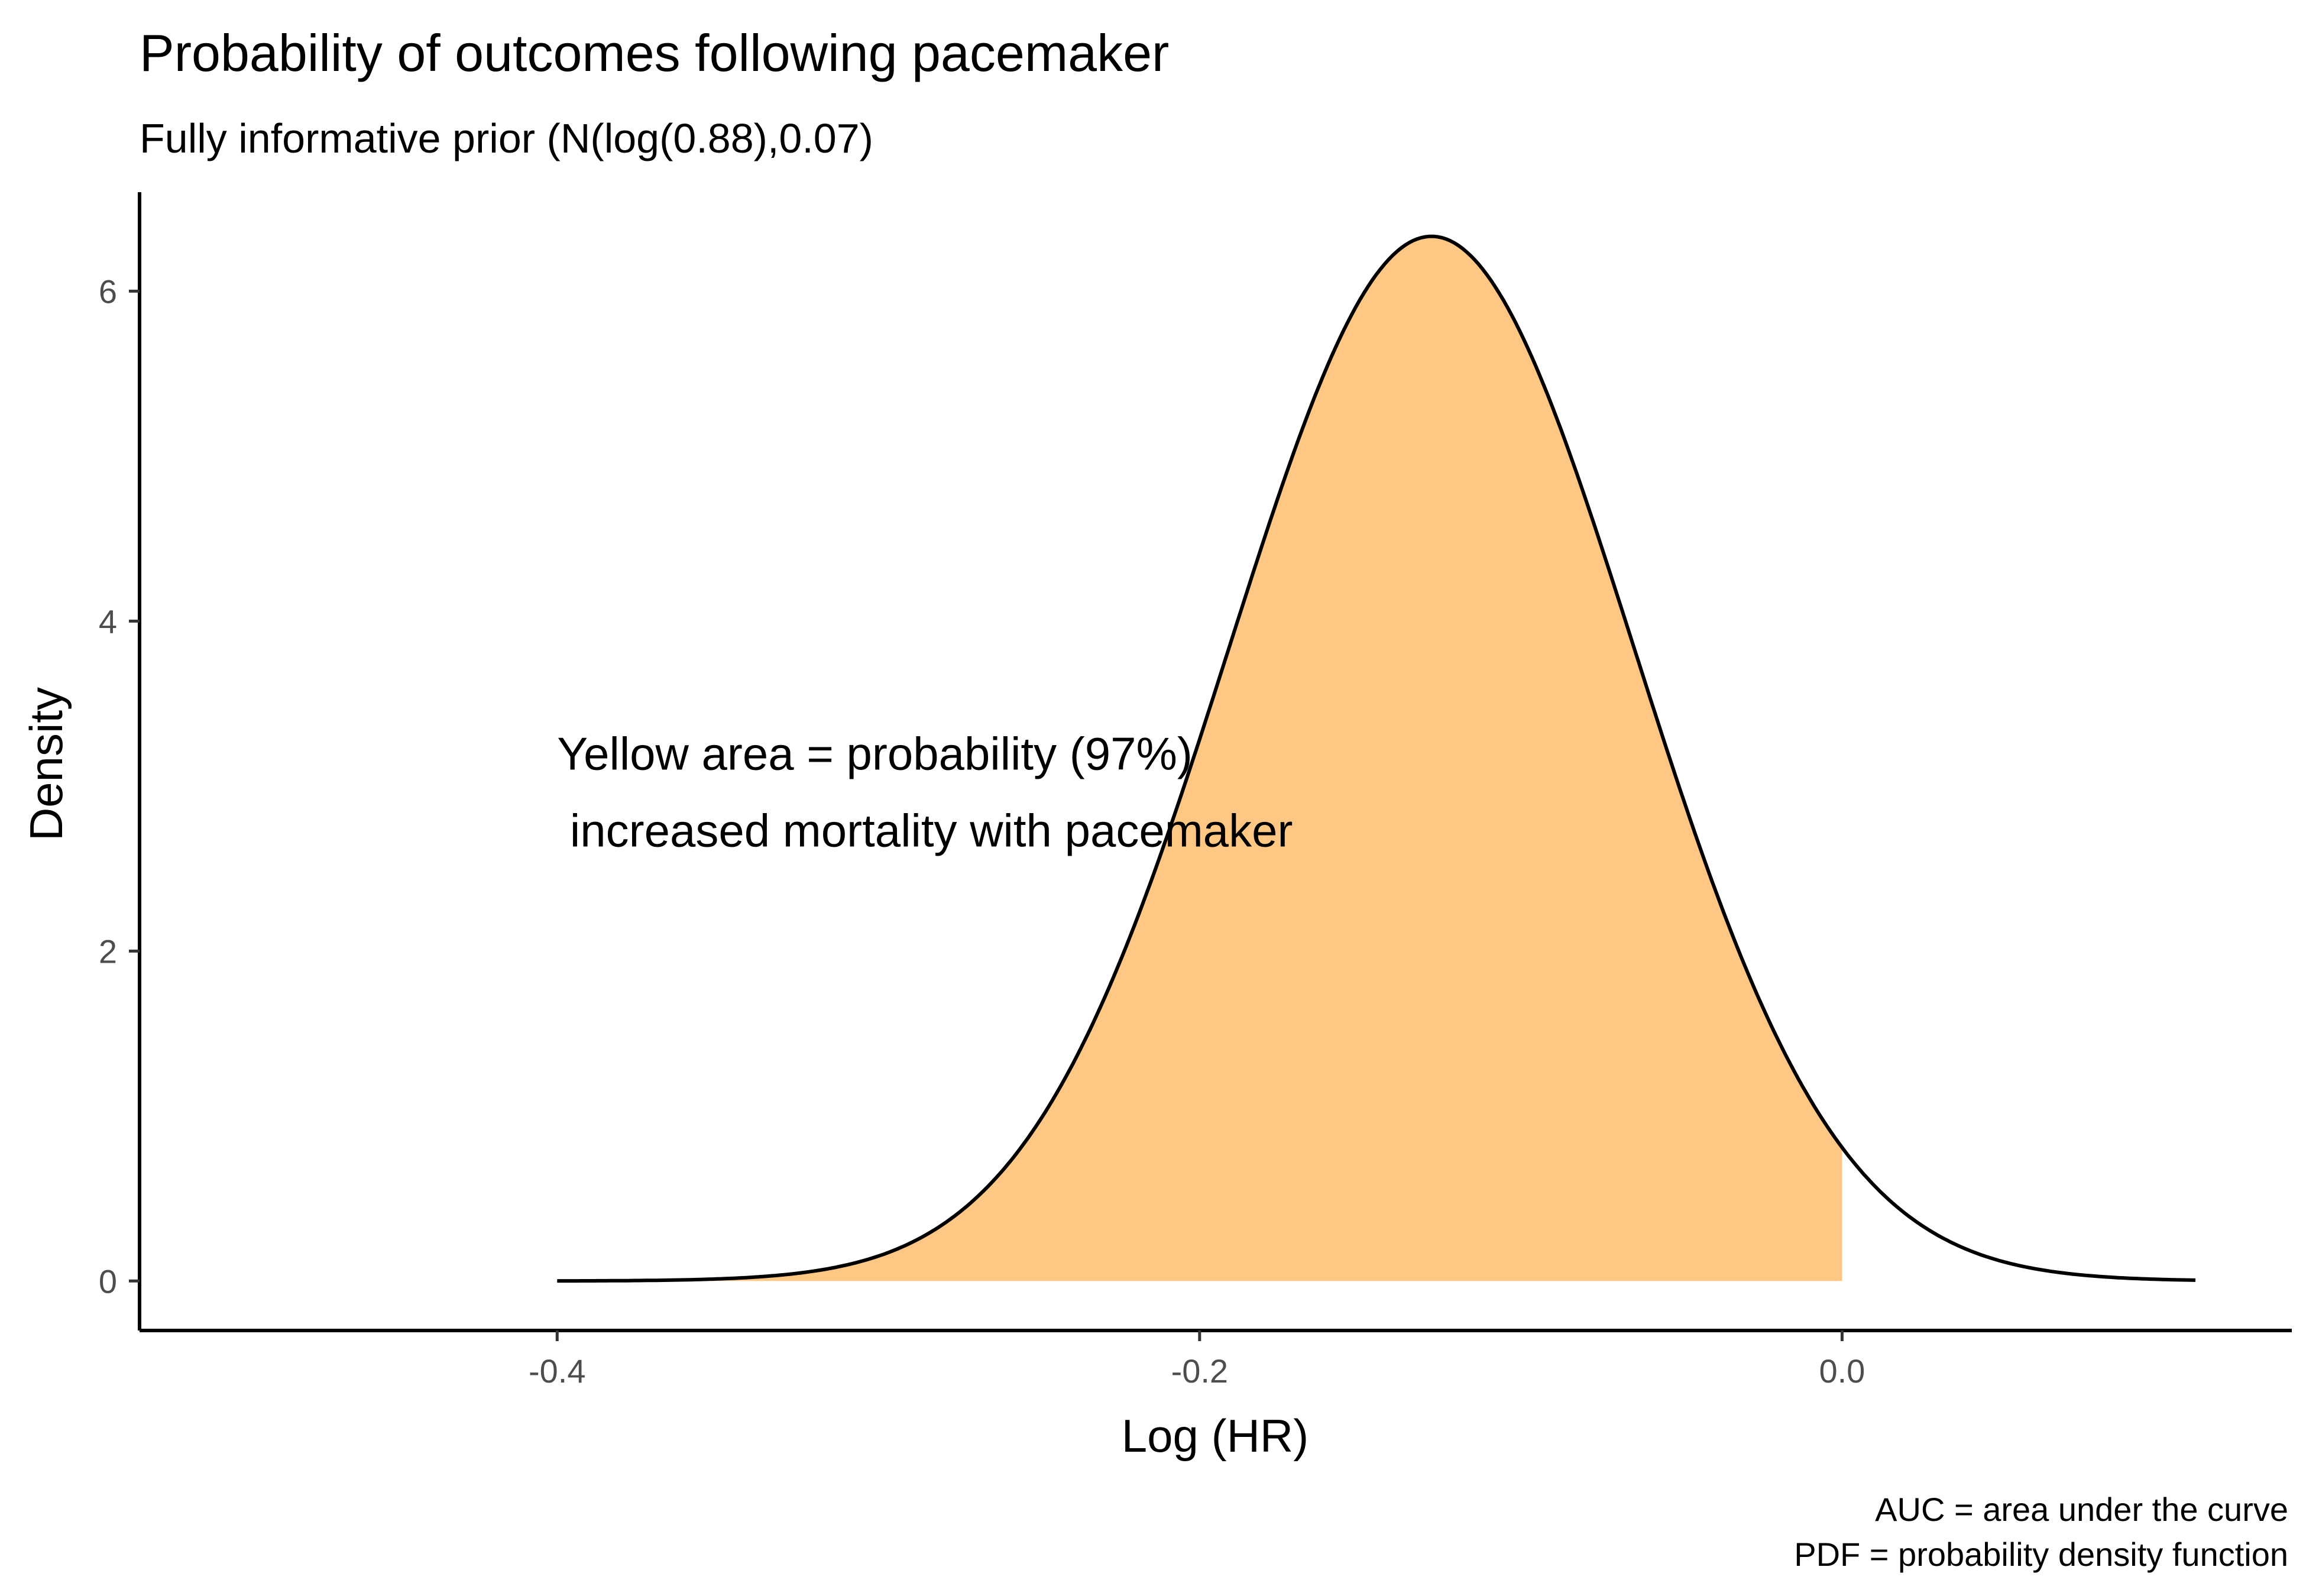 The image size is (2306, 1596). I want to click on x-axis-title: Log (HR), so click(1215, 1436).